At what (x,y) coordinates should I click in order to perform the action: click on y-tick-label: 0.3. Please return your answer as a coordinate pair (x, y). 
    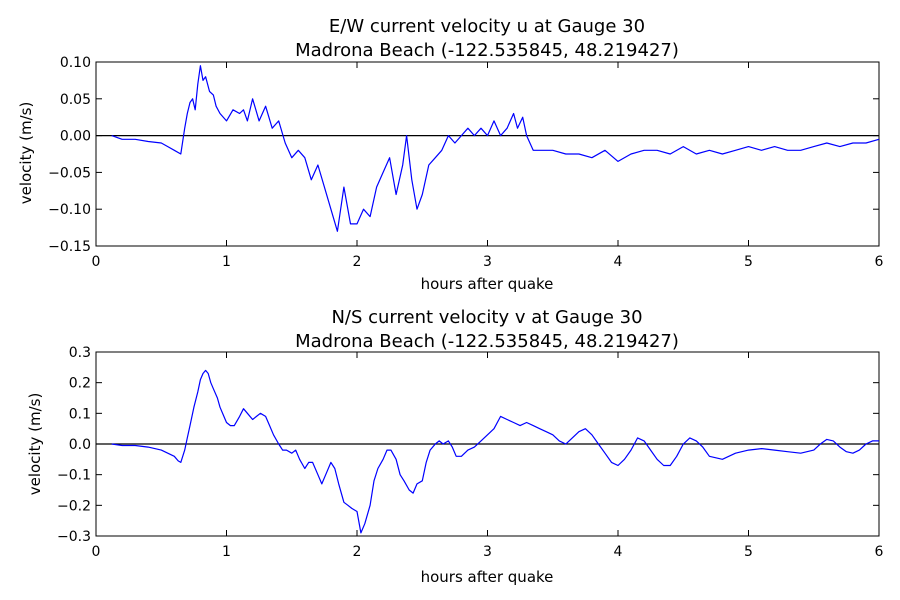
    Looking at the image, I should click on (80, 353).